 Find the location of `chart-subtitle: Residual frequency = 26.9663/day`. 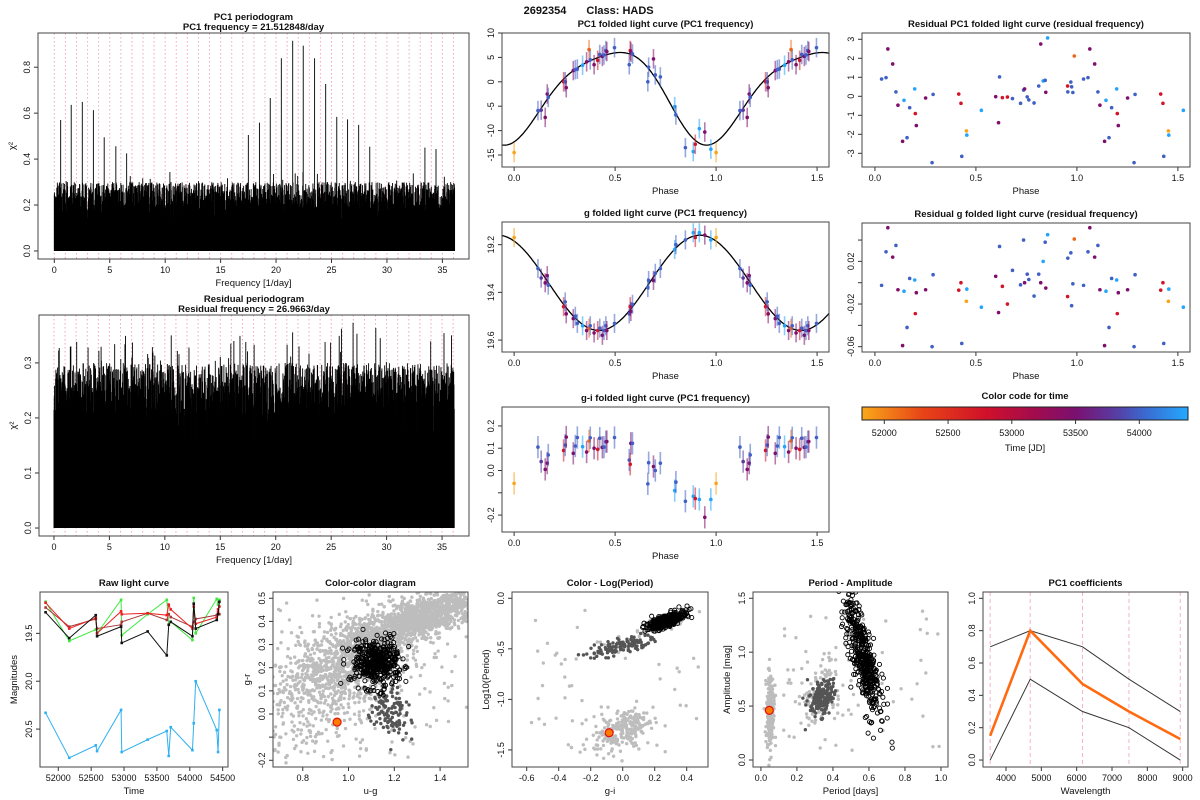

chart-subtitle: Residual frequency = 26.9663/day is located at coordinates (254, 309).